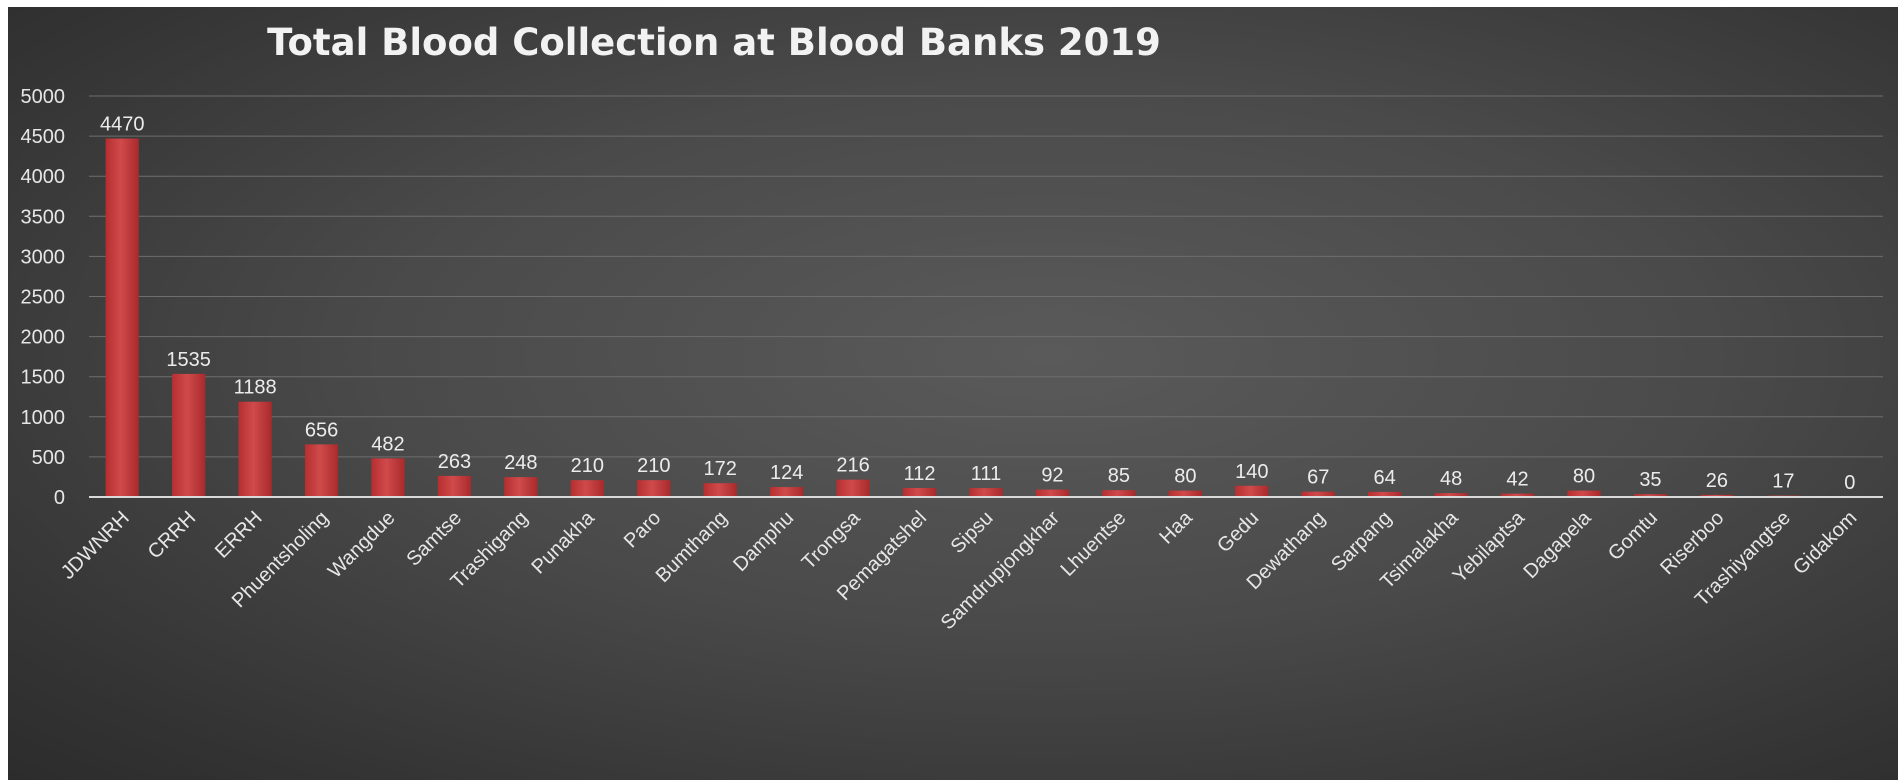 This screenshot has width=1898, height=780. I want to click on bar-bumthang, so click(720, 490).